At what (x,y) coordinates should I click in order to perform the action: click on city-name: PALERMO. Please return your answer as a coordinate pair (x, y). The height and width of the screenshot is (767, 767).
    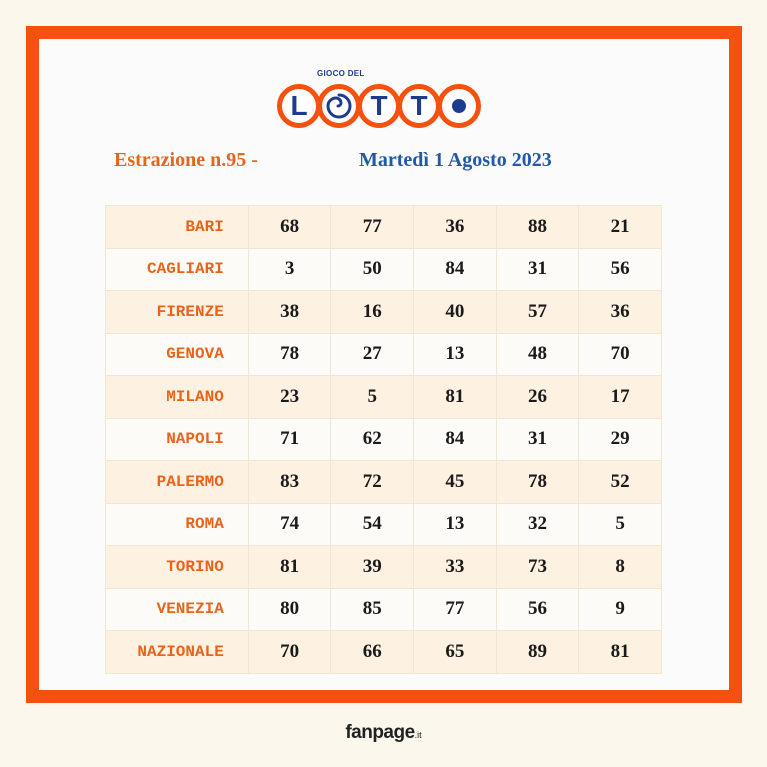
    Looking at the image, I should click on (177, 482).